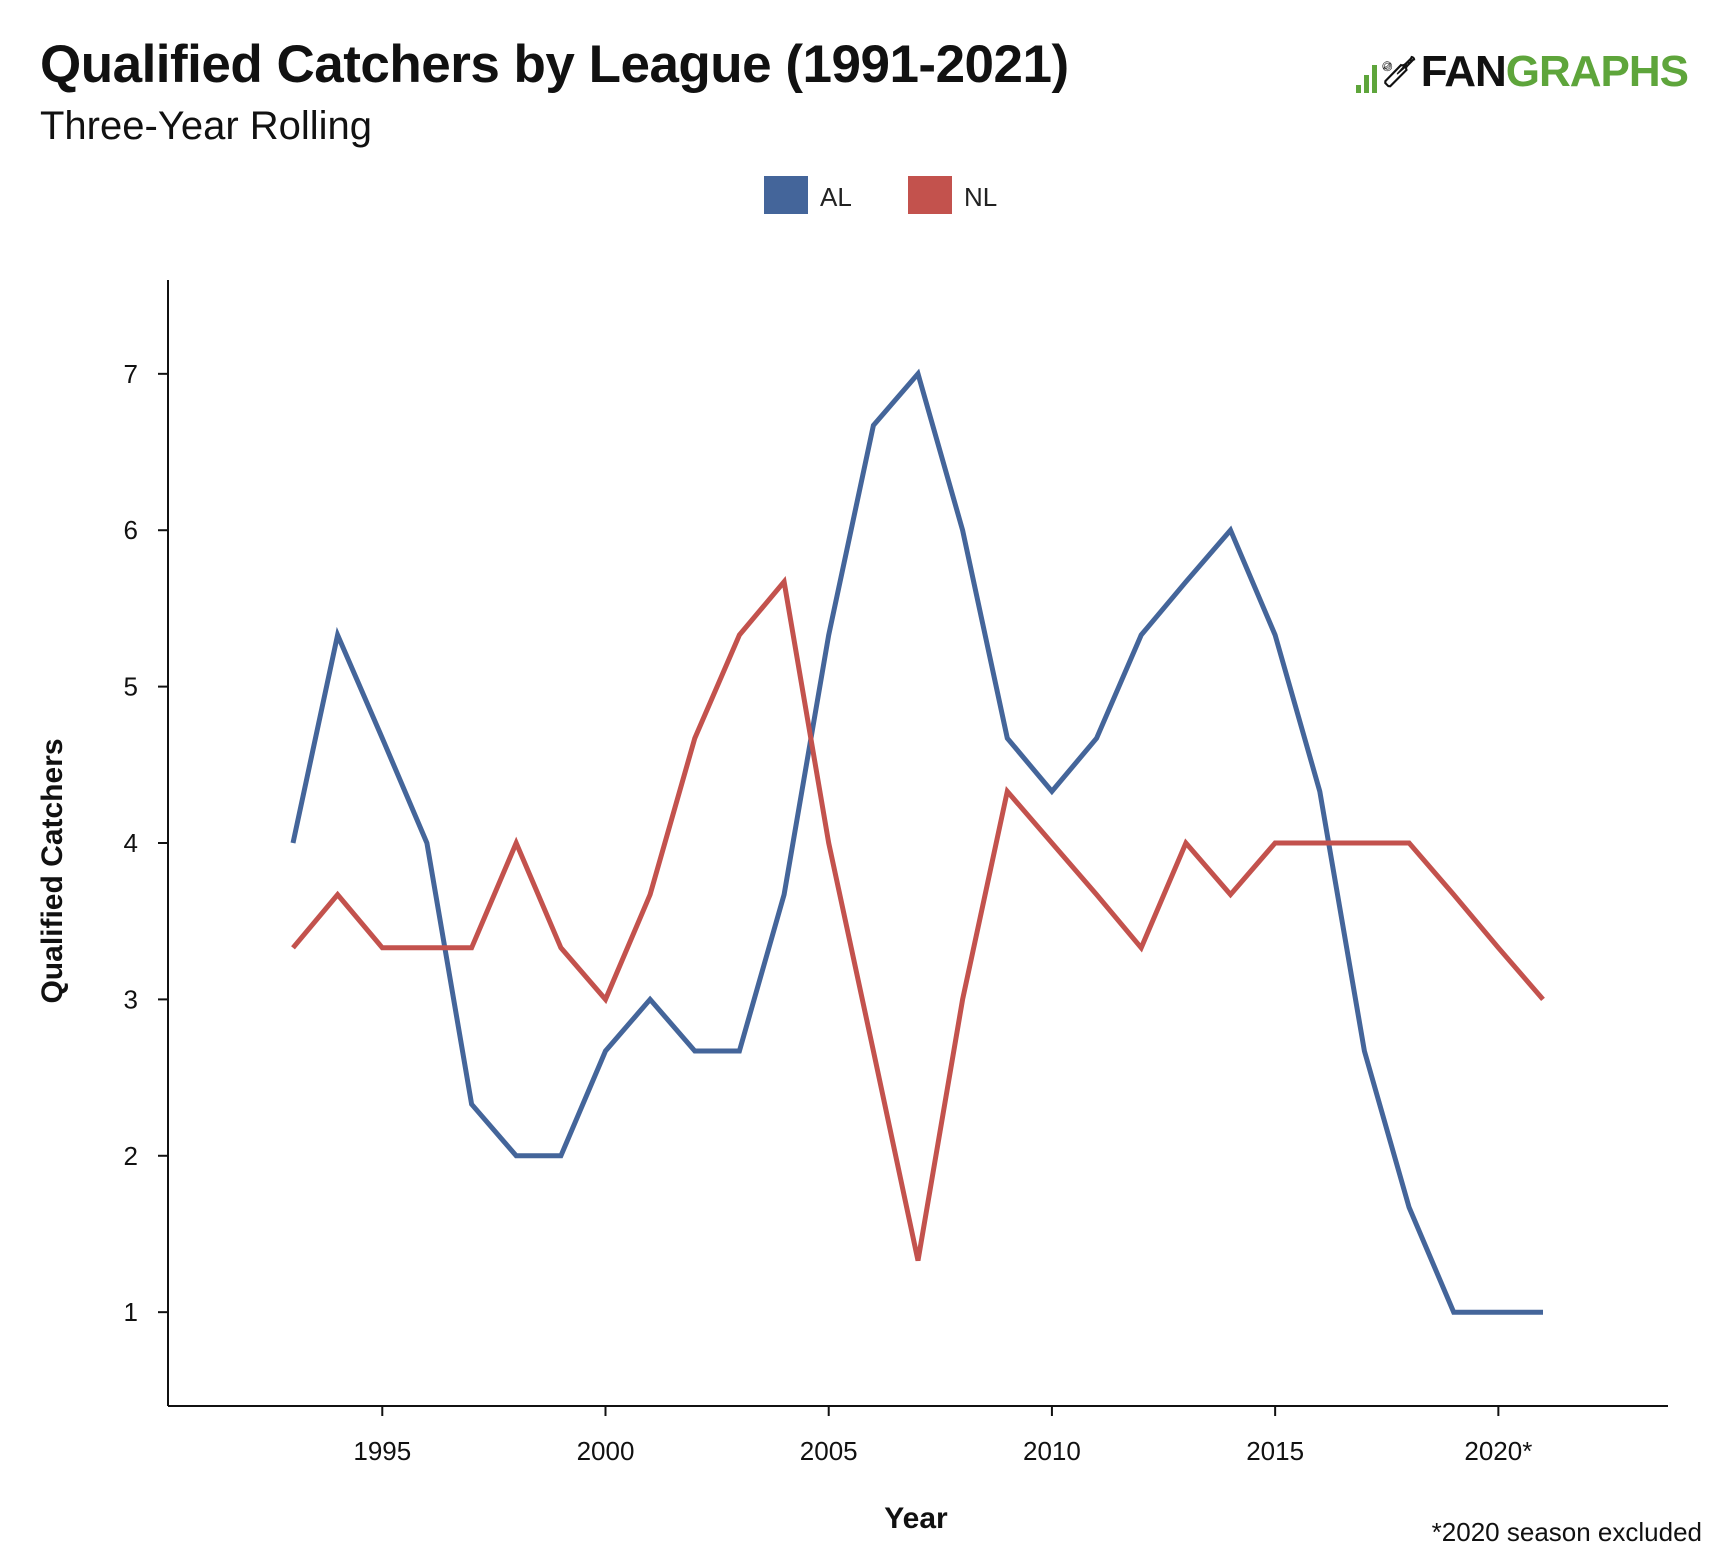 This screenshot has height=1562, width=1716. What do you see at coordinates (382, 1451) in the screenshot?
I see `x-tick-label: 1995` at bounding box center [382, 1451].